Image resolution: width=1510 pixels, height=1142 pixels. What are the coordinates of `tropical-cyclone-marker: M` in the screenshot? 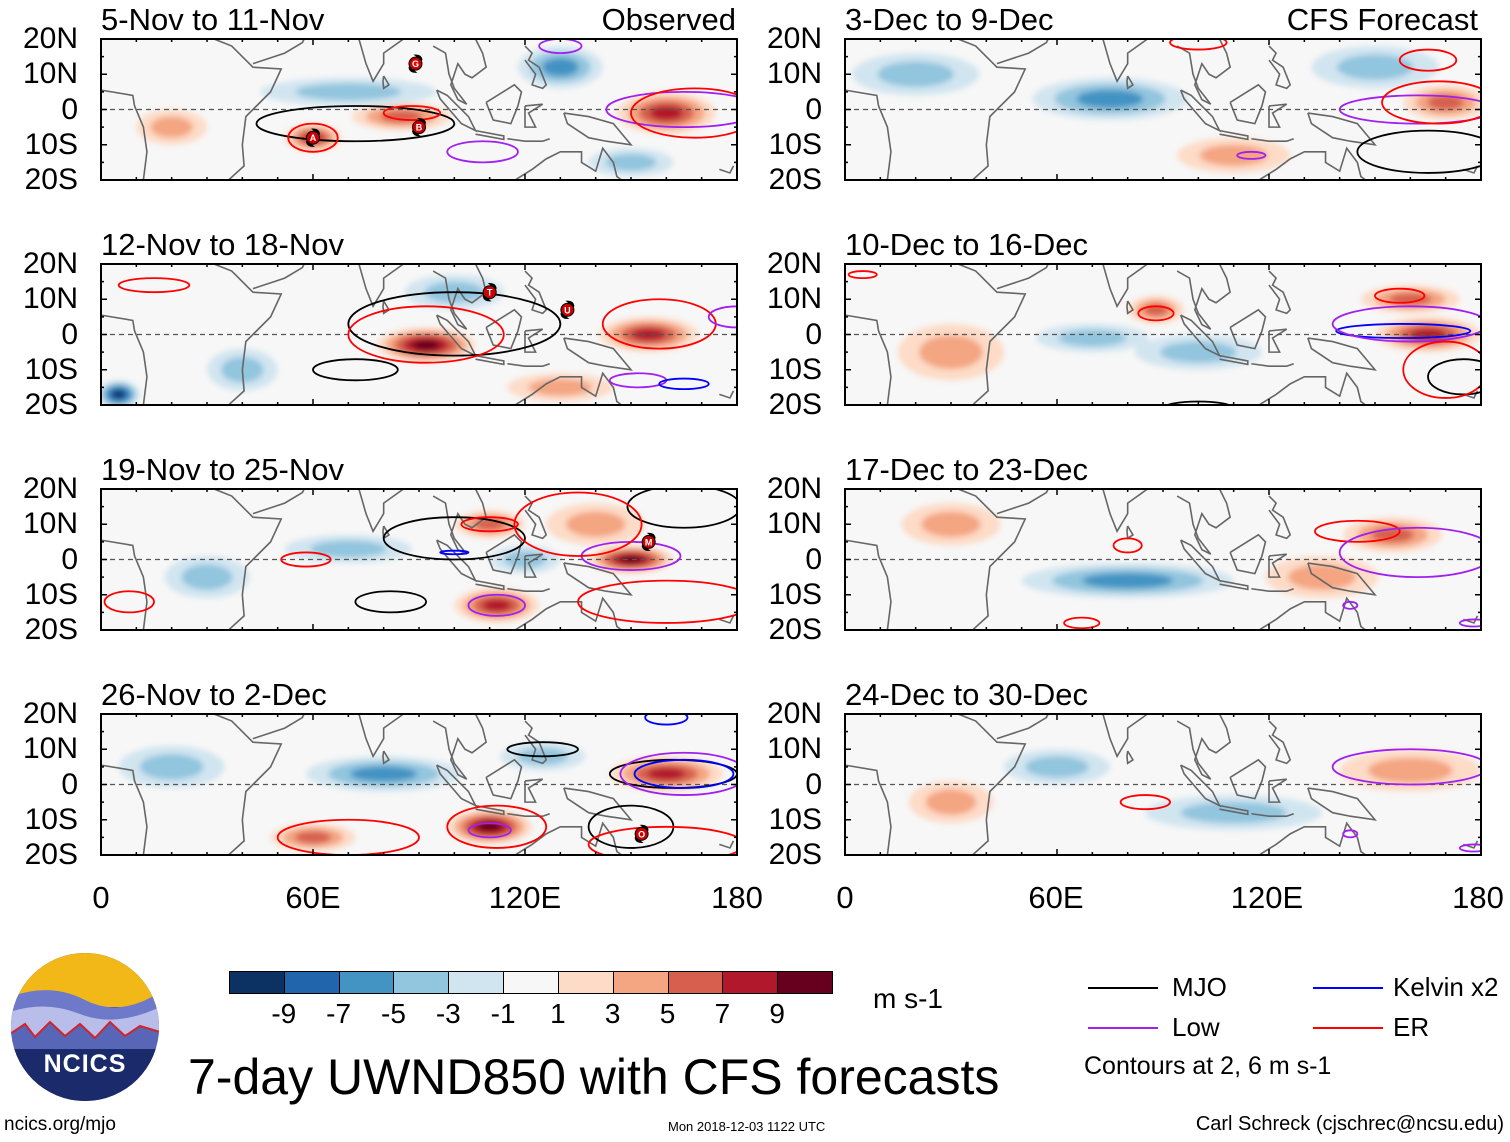 It's located at (648, 542).